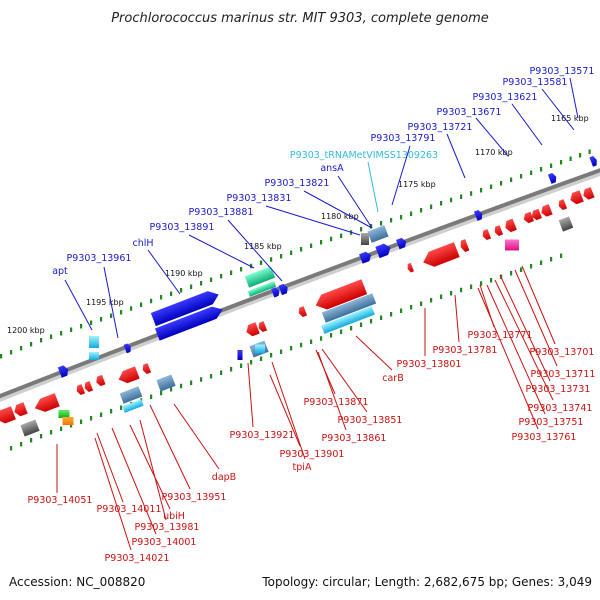 Image resolution: width=600 pixels, height=600 pixels. Describe the element at coordinates (182, 227) in the screenshot. I see `forward-gene-label: P9303_13891` at that location.